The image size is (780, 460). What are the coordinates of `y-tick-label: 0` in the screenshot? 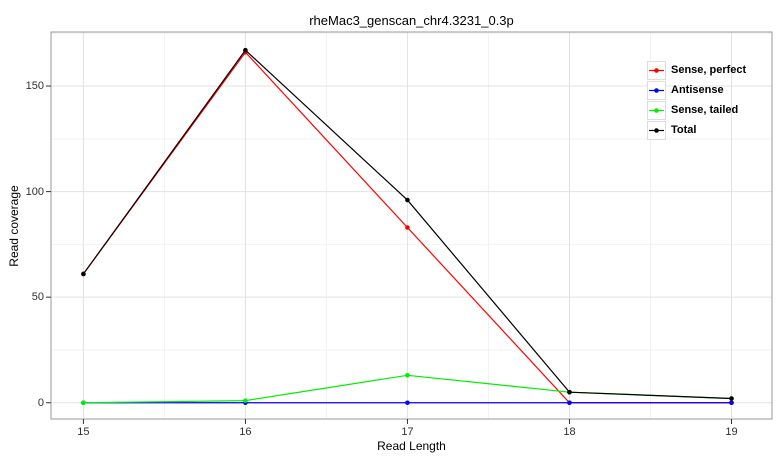 It's located at (40, 402).